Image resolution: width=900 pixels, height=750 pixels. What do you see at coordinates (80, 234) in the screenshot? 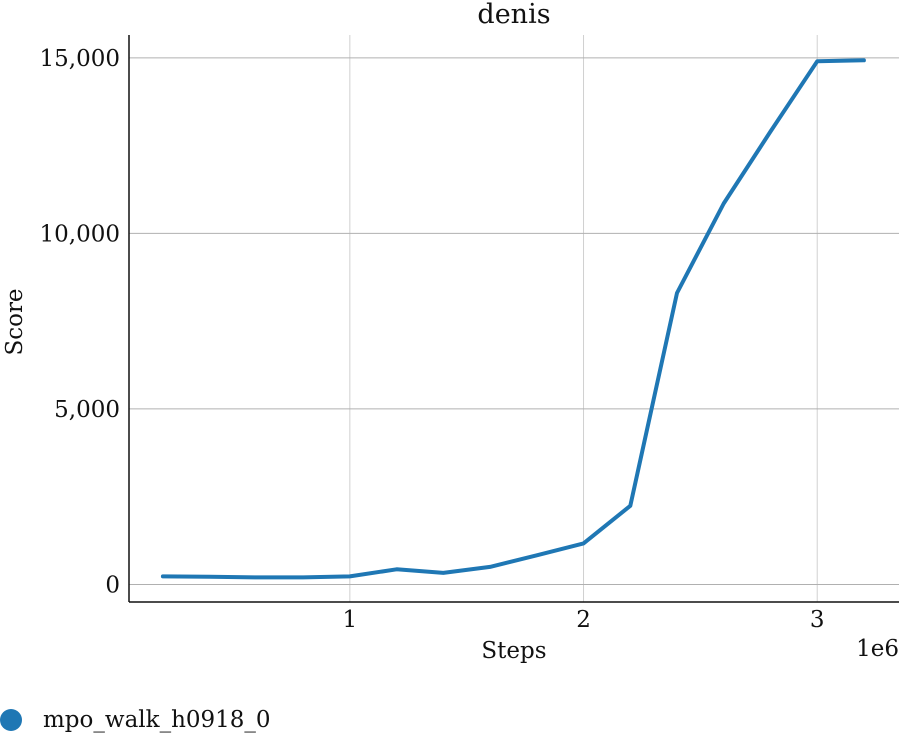
I see `y-tick-label: 10,000` at bounding box center [80, 234].